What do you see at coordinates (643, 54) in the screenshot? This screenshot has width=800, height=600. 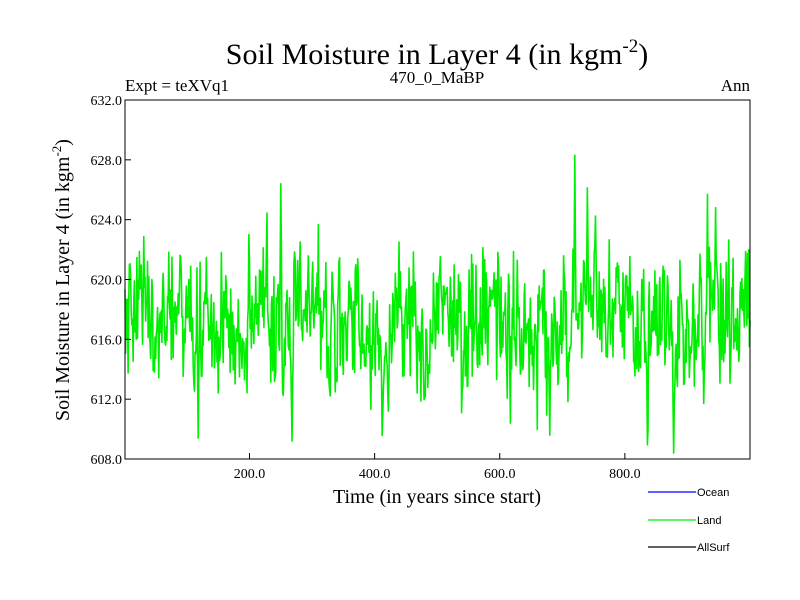 I see `chart-title-close: )` at bounding box center [643, 54].